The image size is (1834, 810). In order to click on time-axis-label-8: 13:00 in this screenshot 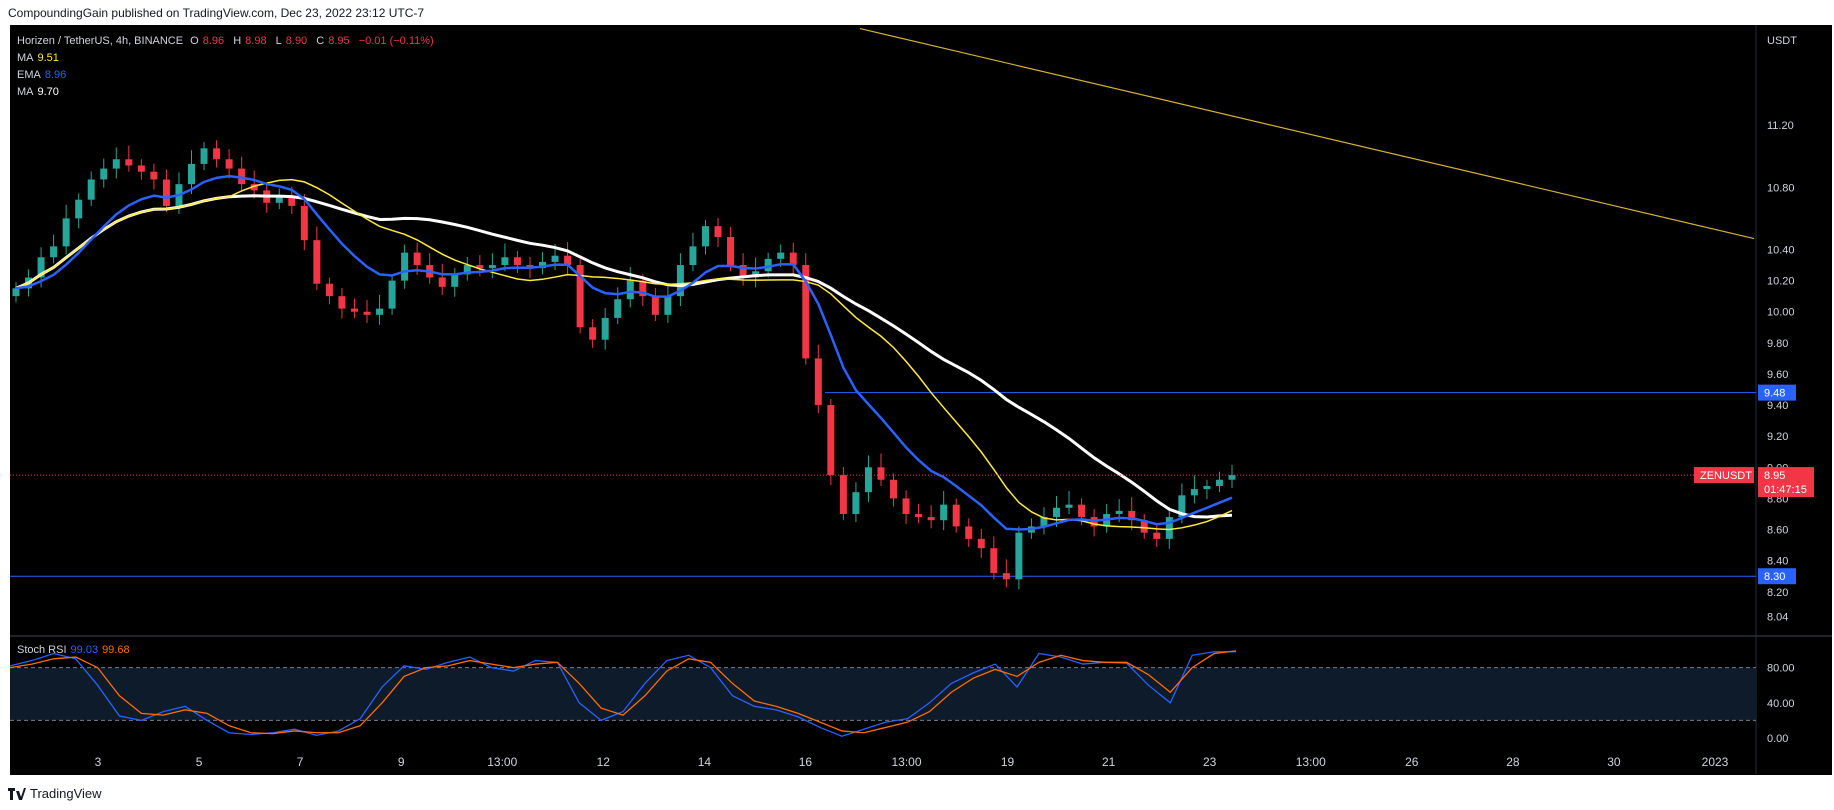, I will do `click(906, 762)`.